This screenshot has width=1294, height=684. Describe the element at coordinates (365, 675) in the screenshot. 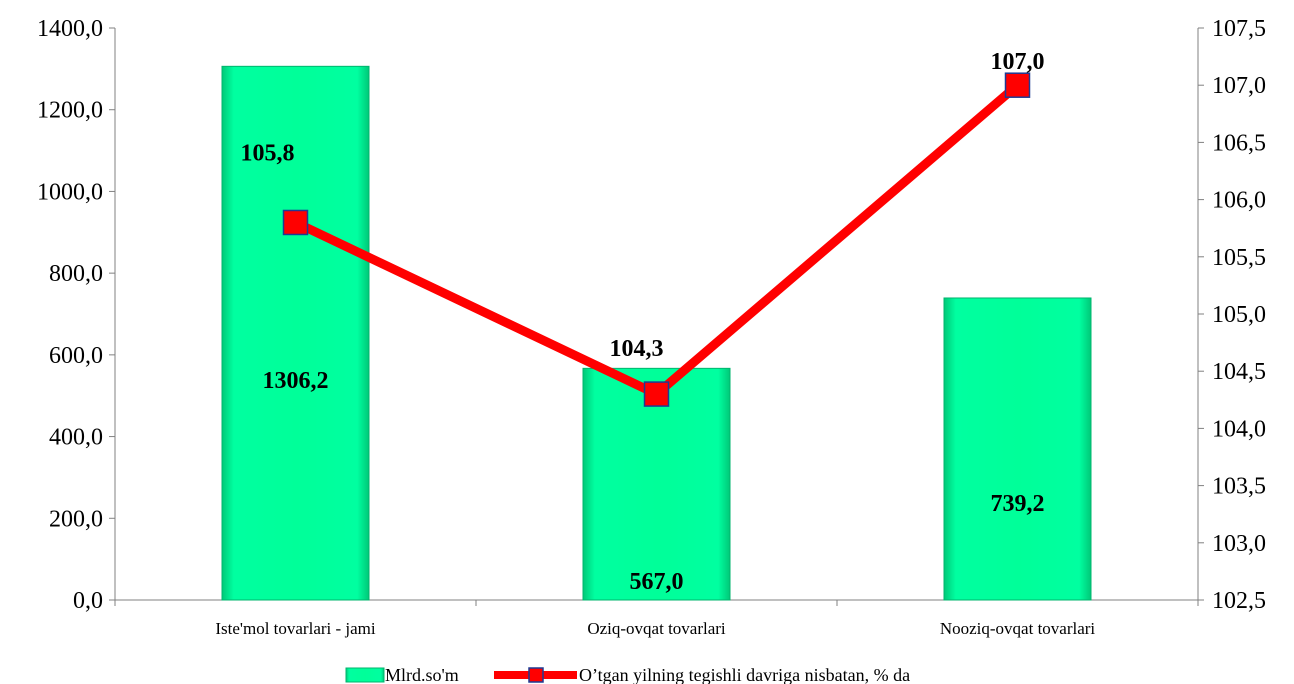

I see `legend-bar-swatch` at that location.